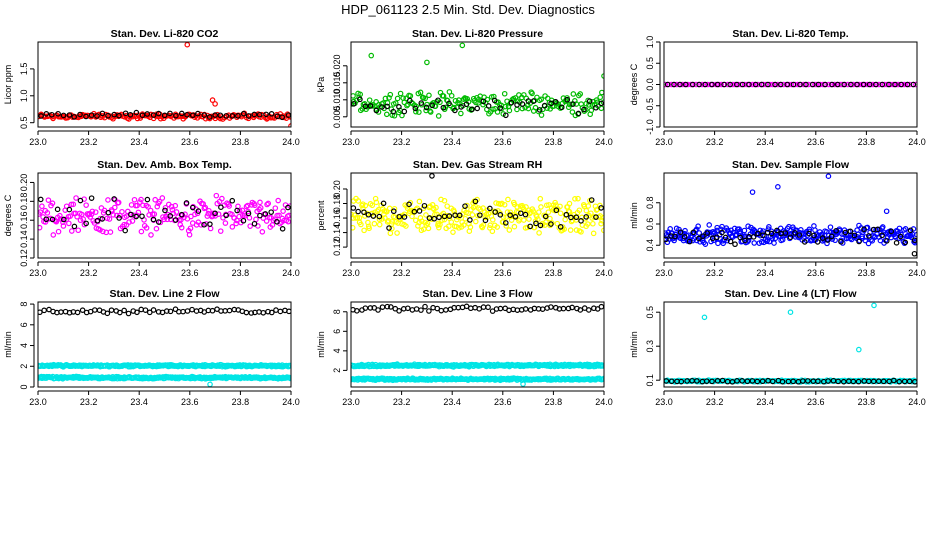 The width and height of the screenshot is (936, 540). I want to click on y-tick-label: 0.16, so click(24, 220).